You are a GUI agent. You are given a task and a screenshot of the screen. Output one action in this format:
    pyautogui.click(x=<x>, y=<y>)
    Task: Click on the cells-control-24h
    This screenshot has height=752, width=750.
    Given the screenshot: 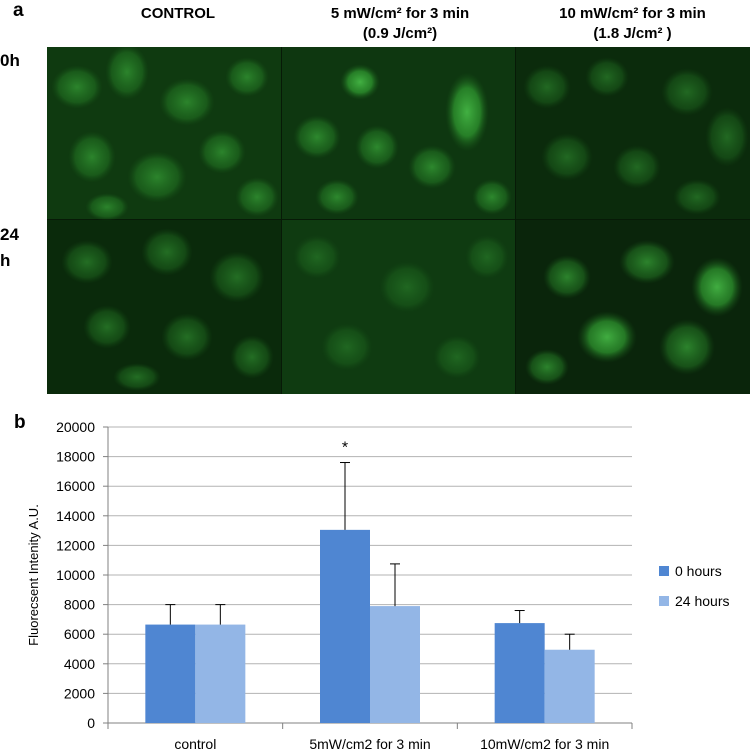 What is the action you would take?
    pyautogui.click(x=167, y=309)
    